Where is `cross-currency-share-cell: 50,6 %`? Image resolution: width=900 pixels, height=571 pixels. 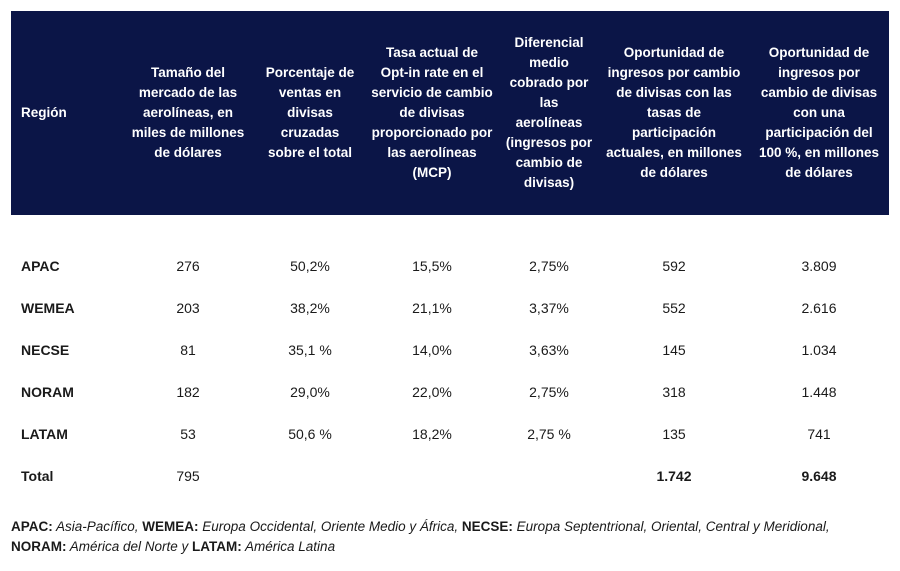 cross-currency-share-cell: 50,6 % is located at coordinates (310, 434).